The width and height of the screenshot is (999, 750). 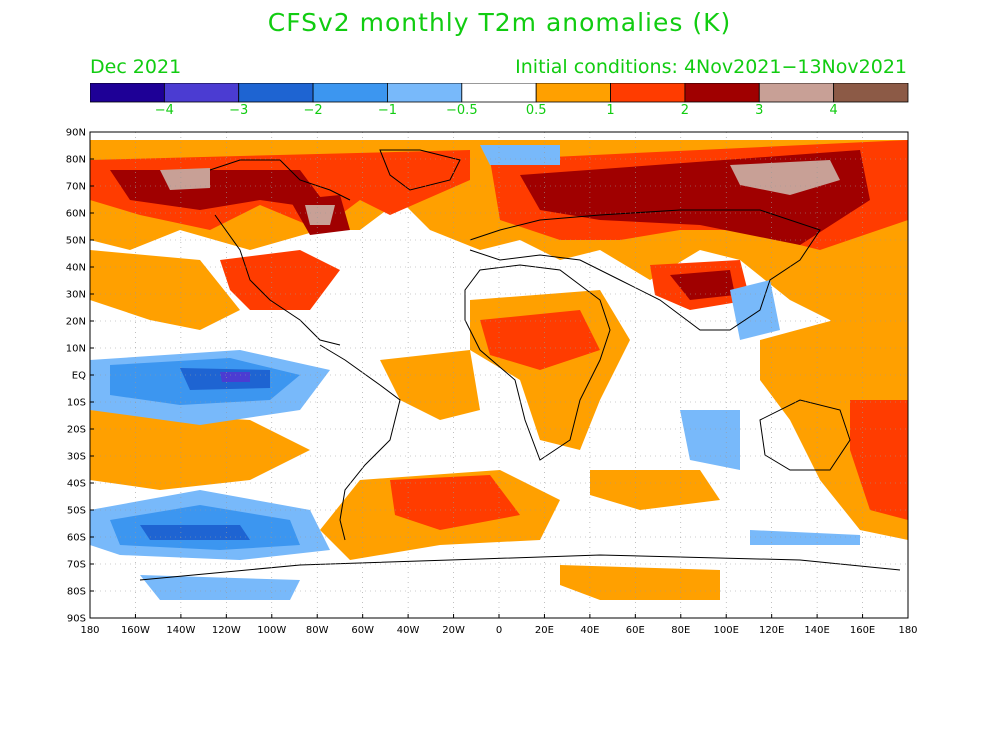 I want to click on warmer-region-australia-east, so click(x=879, y=460).